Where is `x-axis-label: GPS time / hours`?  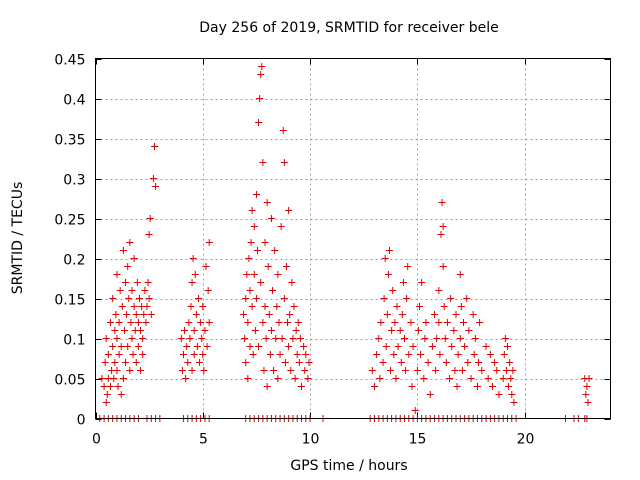
x-axis-label: GPS time / hours is located at coordinates (348, 466).